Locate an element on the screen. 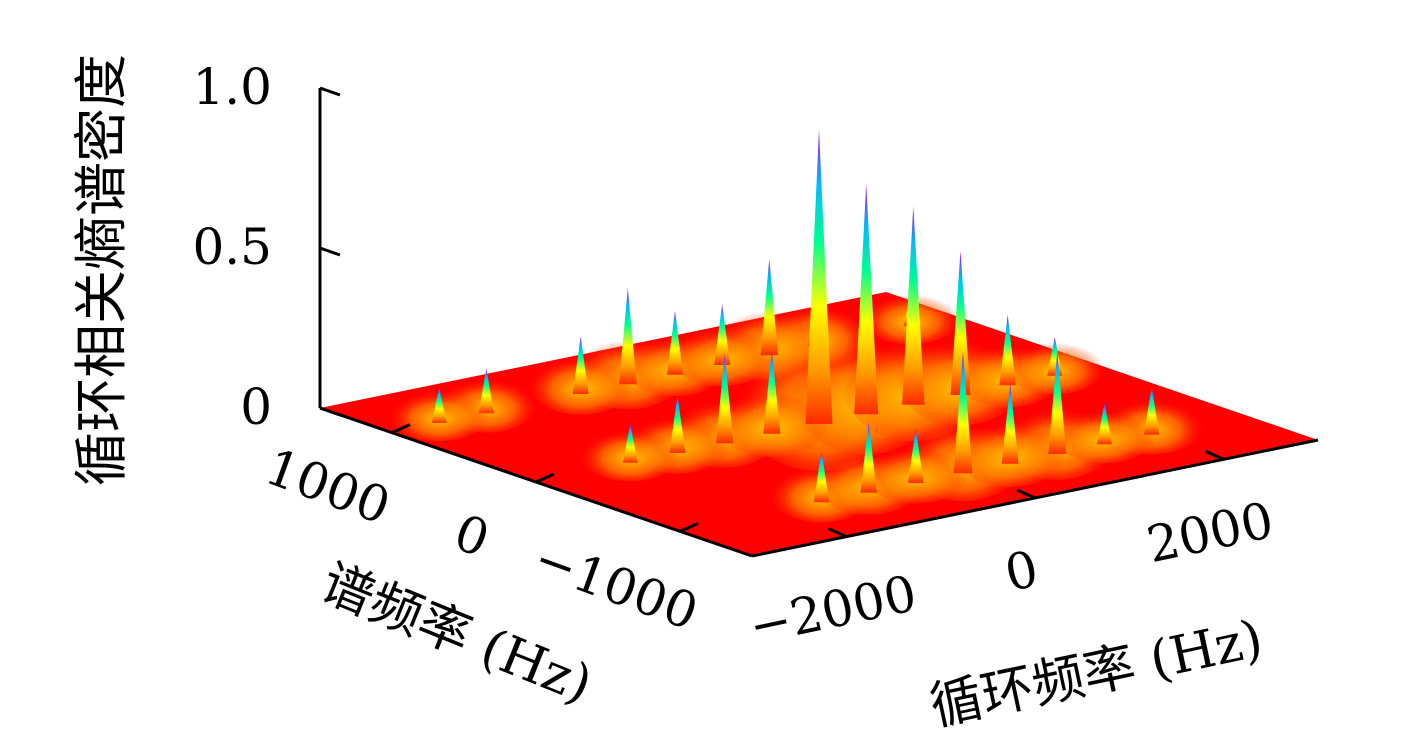 Image resolution: width=1417 pixels, height=732 pixels. z-tick-label: 0.5 is located at coordinates (232, 247).